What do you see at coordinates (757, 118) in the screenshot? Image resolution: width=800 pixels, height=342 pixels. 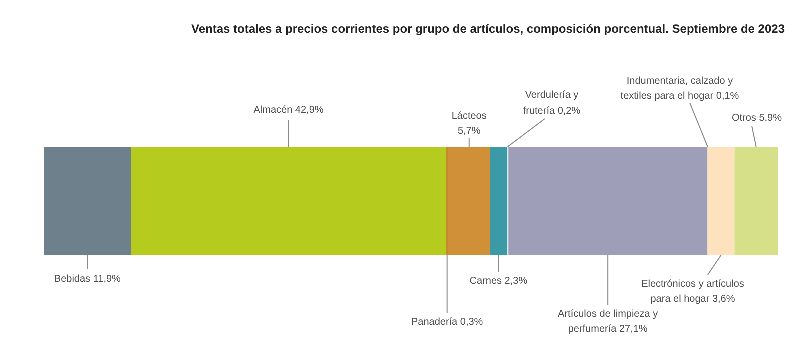 I see `text: Otros 5,9%` at bounding box center [757, 118].